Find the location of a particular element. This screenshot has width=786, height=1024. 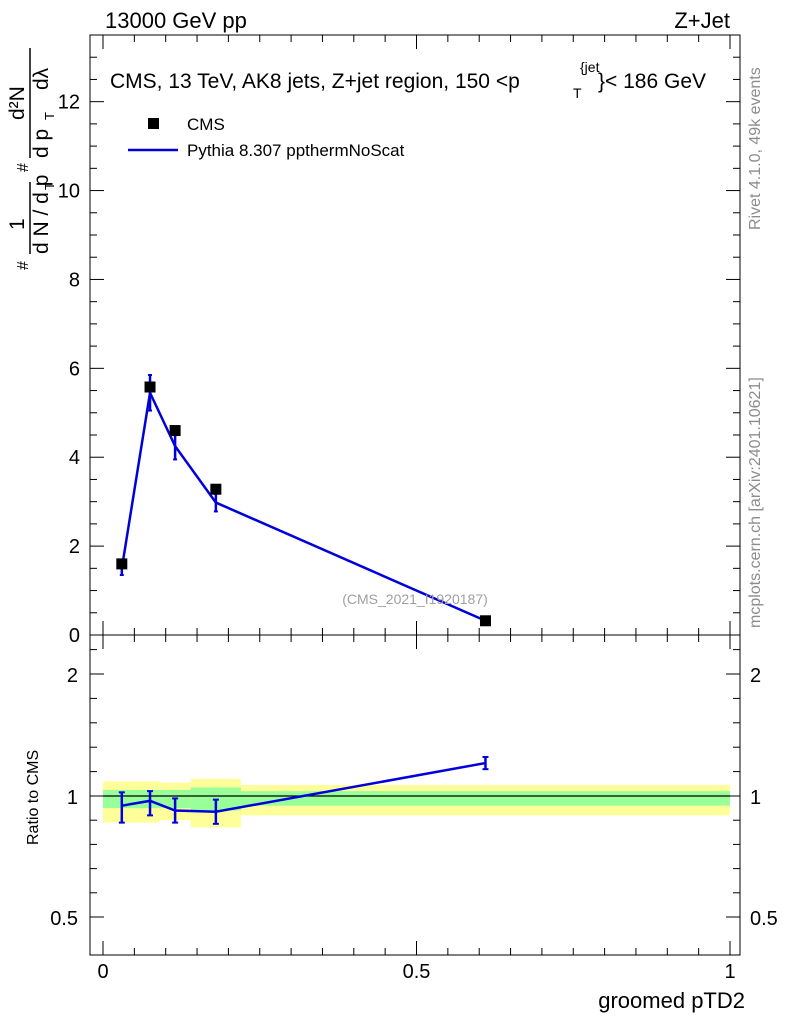

plot-title-after: }< 186 GeV is located at coordinates (652, 81).